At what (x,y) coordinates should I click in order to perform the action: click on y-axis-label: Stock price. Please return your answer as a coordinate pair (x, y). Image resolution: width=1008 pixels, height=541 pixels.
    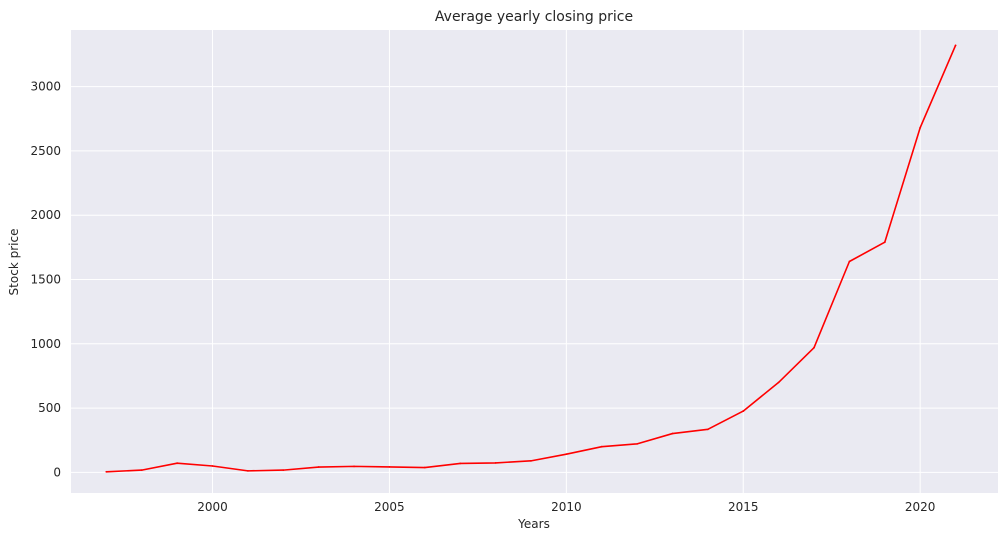
    Looking at the image, I should click on (14, 262).